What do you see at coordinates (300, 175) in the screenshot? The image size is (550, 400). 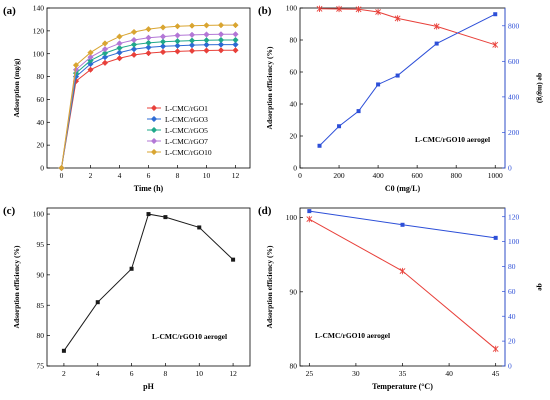 I see `panel-b-xtick-label-0: 0` at bounding box center [300, 175].